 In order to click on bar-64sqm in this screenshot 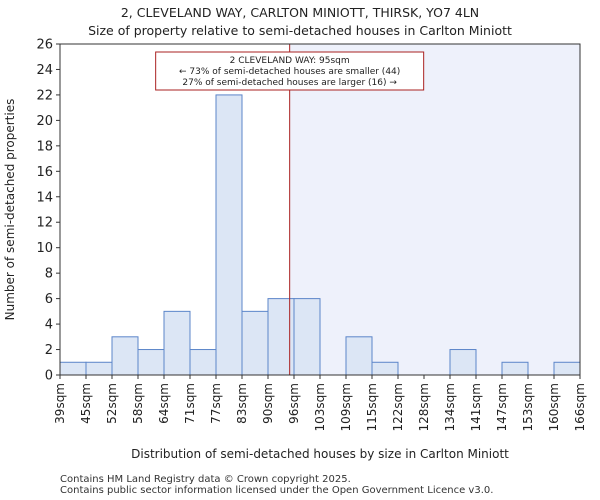, I will do `click(177, 343)`.